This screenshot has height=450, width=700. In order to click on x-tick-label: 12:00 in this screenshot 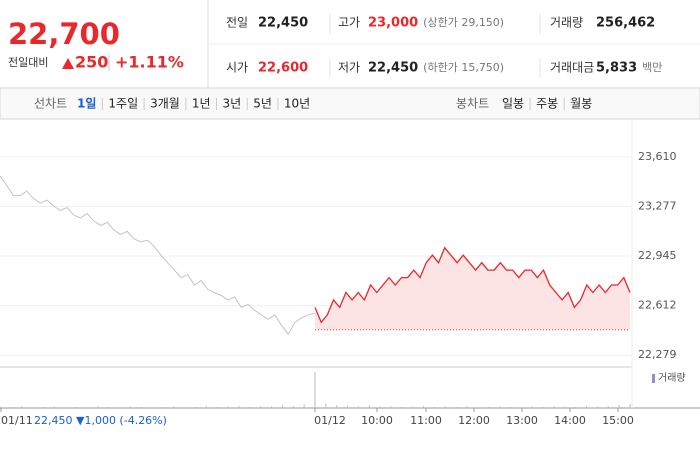, I will do `click(474, 420)`.